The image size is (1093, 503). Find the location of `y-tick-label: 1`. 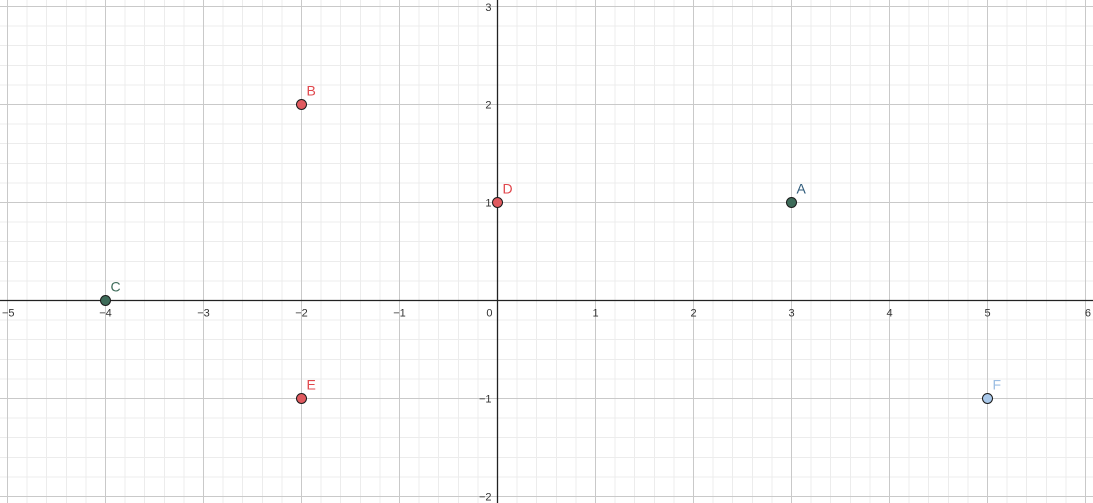

y-tick-label: 1 is located at coordinates (488, 204).